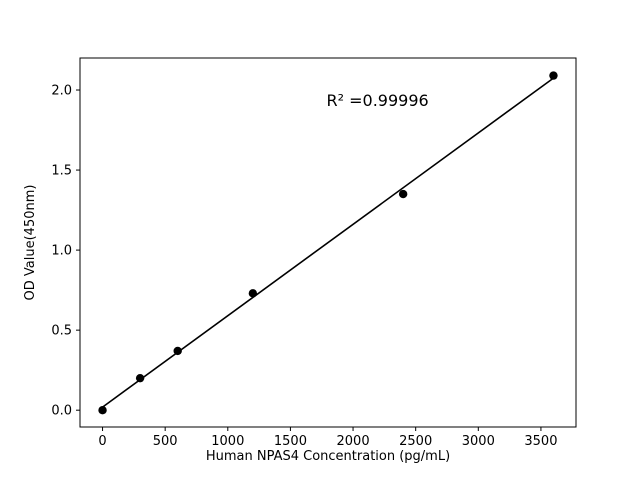  I want to click on x-tick-label: 3500, so click(540, 441).